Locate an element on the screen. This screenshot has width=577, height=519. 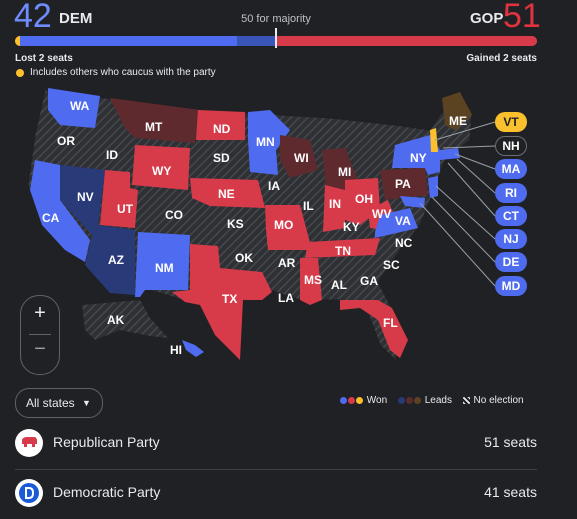
zoom-control: + − is located at coordinates (40, 335).